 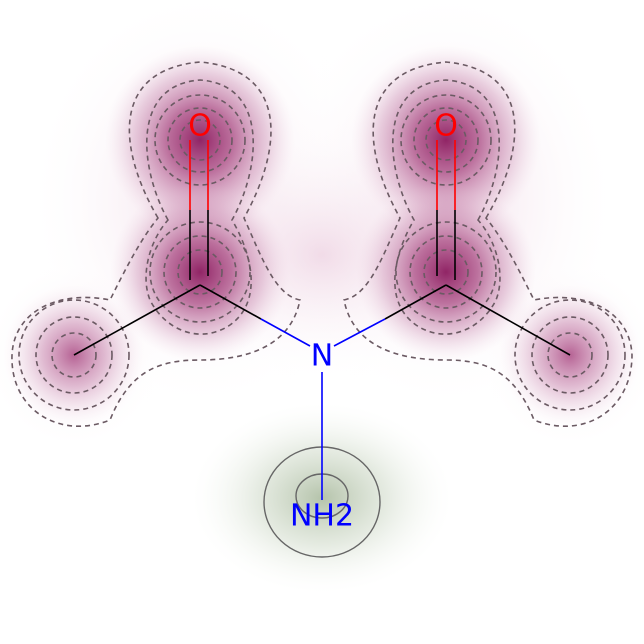 I want to click on density-blob-c-left, so click(x=200, y=272).